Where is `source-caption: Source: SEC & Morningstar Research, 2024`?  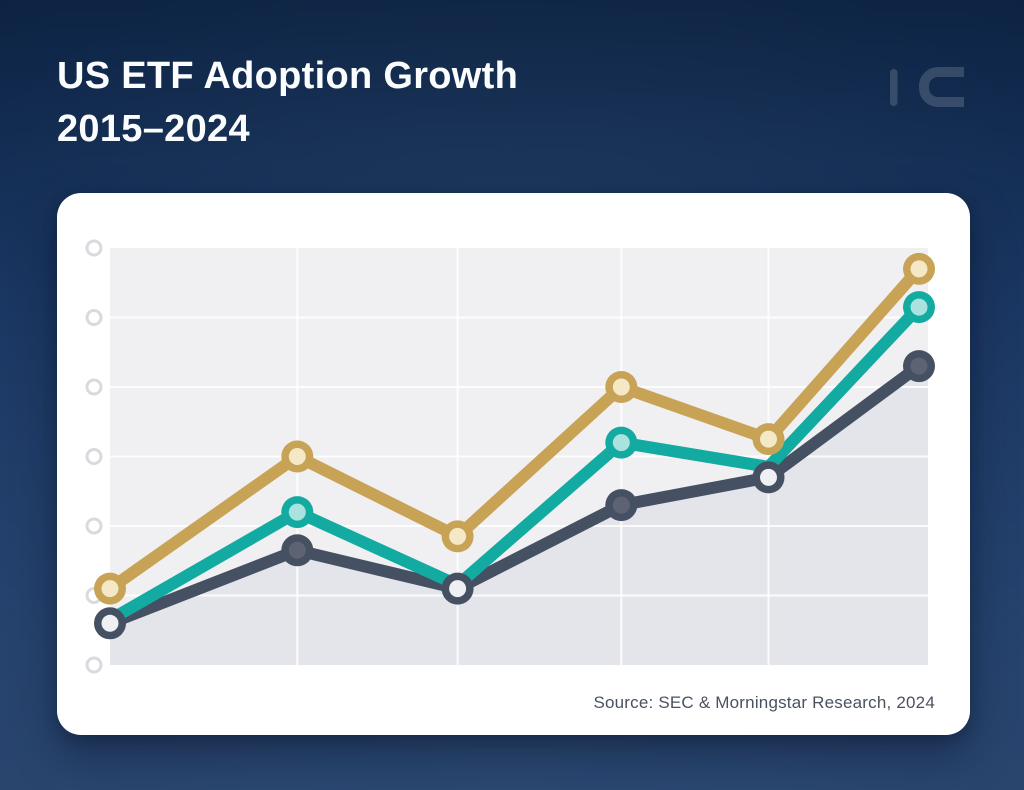
source-caption: Source: SEC & Morningstar Research, 2024 is located at coordinates (764, 702).